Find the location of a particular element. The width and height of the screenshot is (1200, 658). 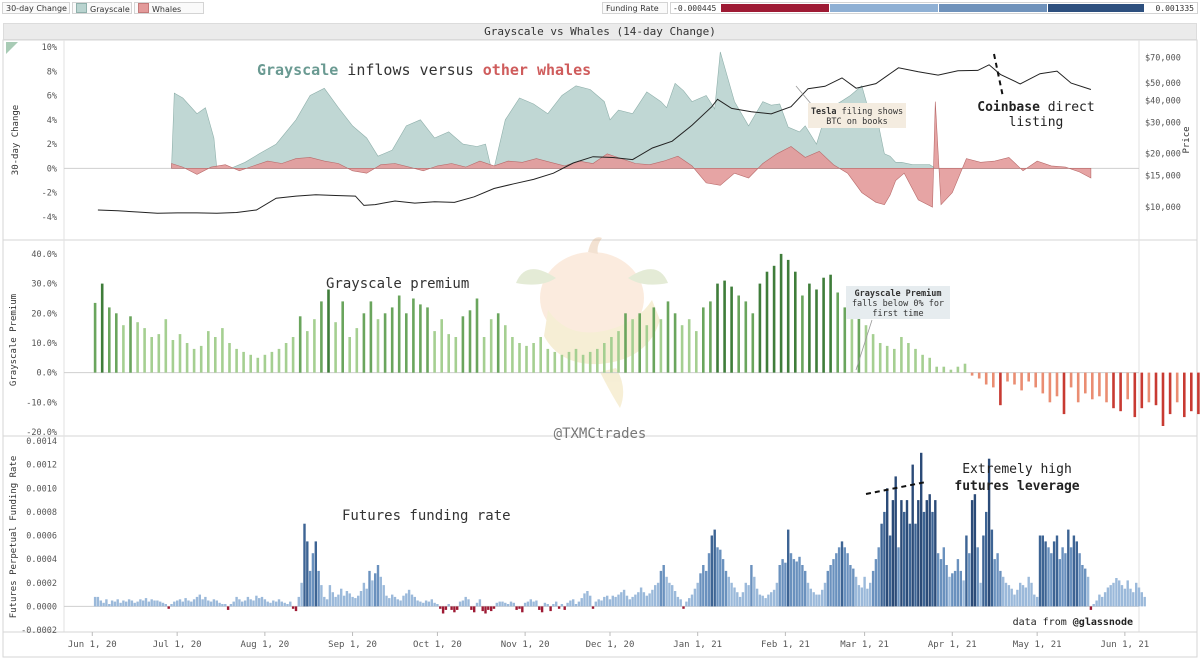

funding-tick-label: 0.0006 is located at coordinates (41, 537).